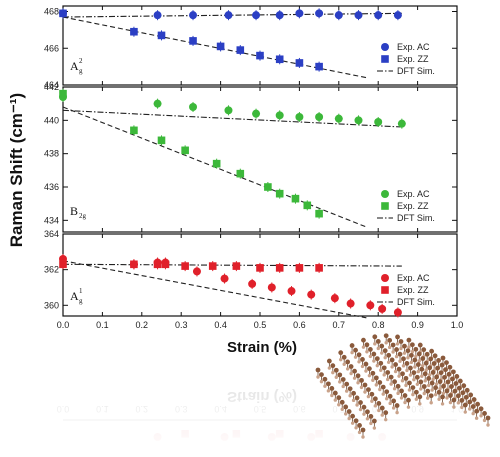 The height and width of the screenshot is (457, 500). What do you see at coordinates (16, 170) in the screenshot?
I see `y-axis-label: Raman Shift (cm⁻¹)` at bounding box center [16, 170].